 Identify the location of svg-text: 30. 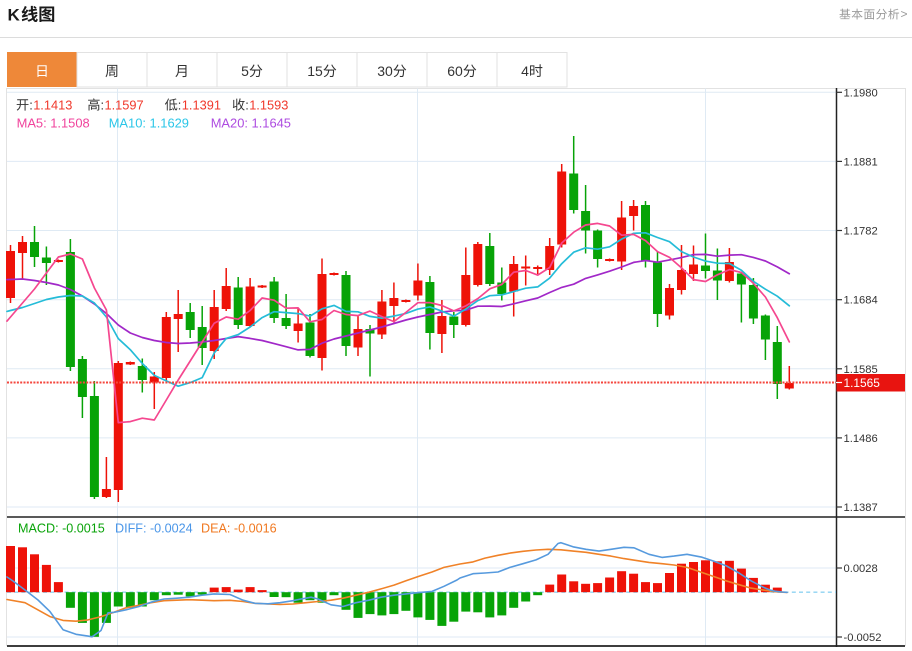
(385, 71).